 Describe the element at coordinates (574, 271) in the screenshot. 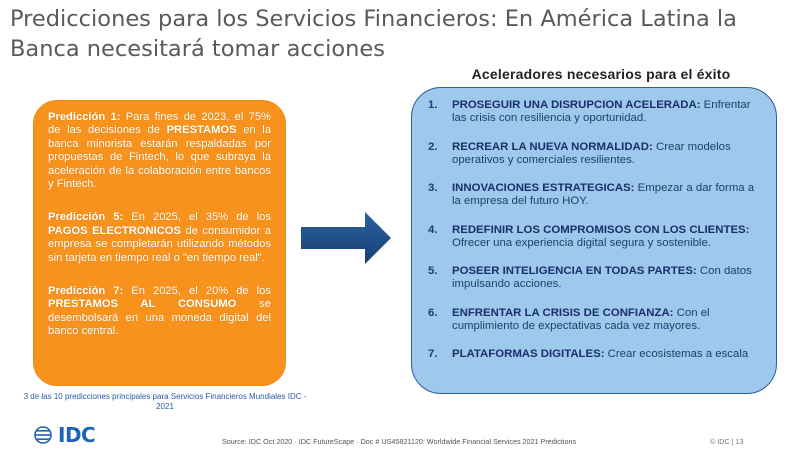

I see `item-head: POSEER INTELIGENCIA EN TODAS PARTES:` at that location.